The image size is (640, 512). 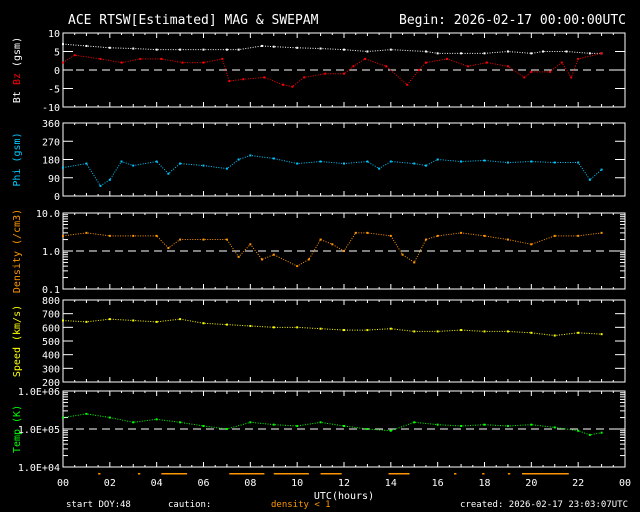 What do you see at coordinates (512, 20) in the screenshot?
I see `begin-time: Begin: 2026-02-17 00:00:00UTC` at bounding box center [512, 20].